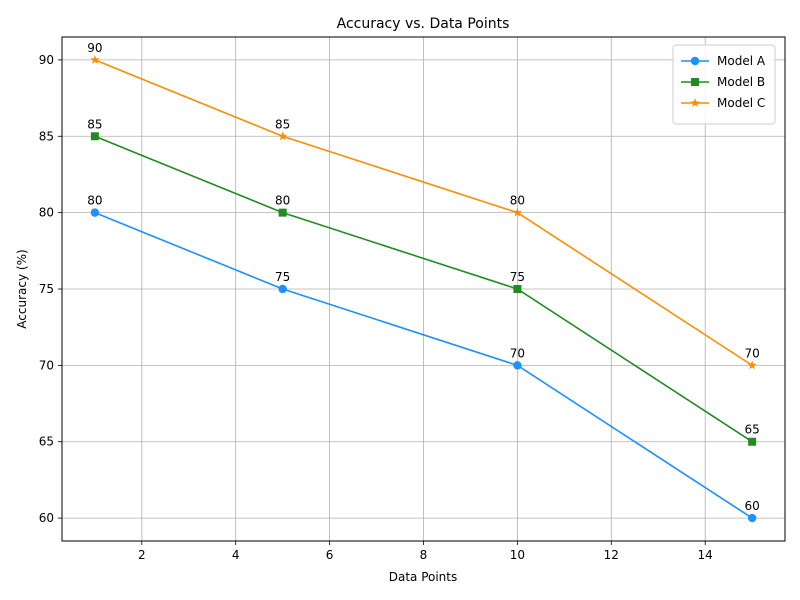 The image size is (800, 600). I want to click on x-axis: 2 4 6 8 10 12 14, so click(425, 551).